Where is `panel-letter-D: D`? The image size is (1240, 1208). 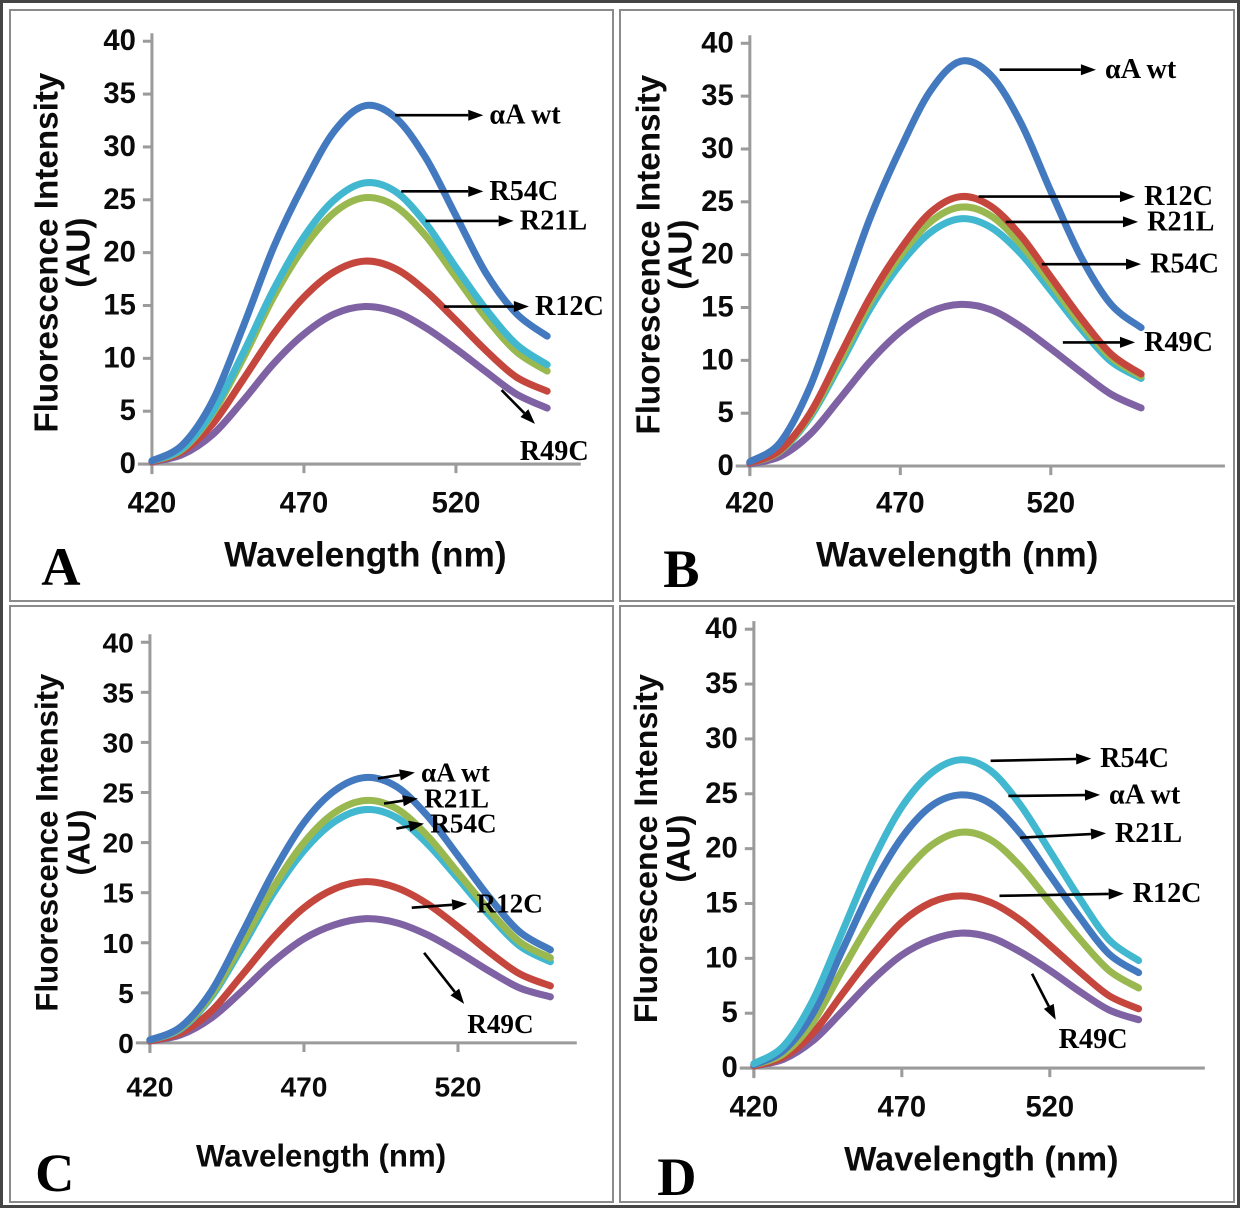 panel-letter-D: D is located at coordinates (676, 1174).